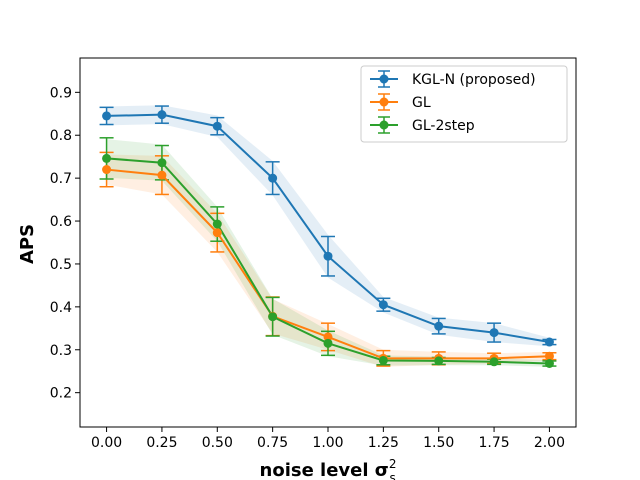  Describe the element at coordinates (106, 443) in the screenshot. I see `x-tick-label: 0.00` at that location.